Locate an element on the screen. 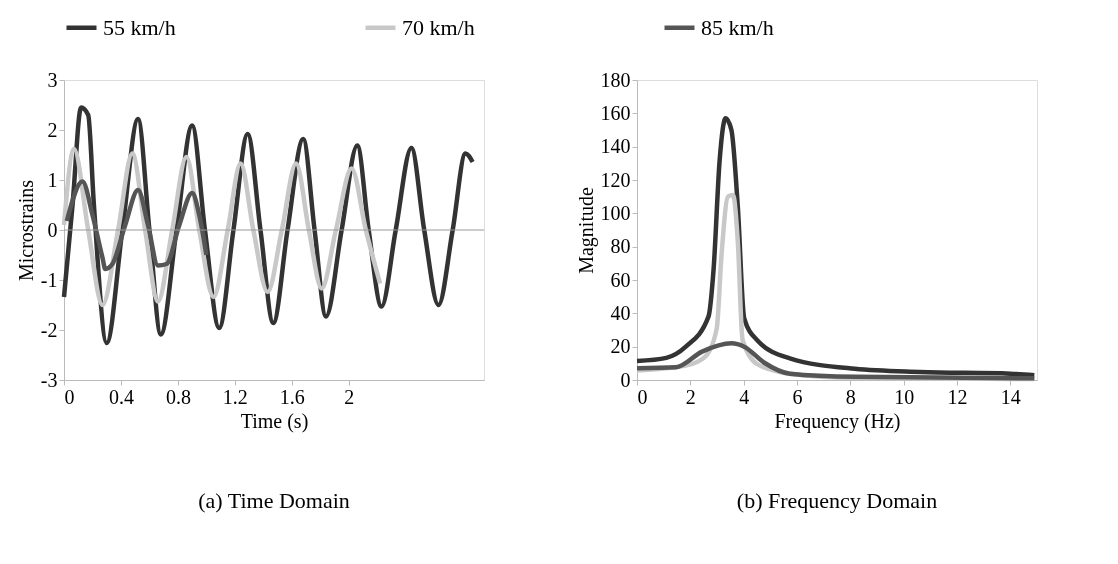  legend-label: 70 km/h is located at coordinates (438, 27).